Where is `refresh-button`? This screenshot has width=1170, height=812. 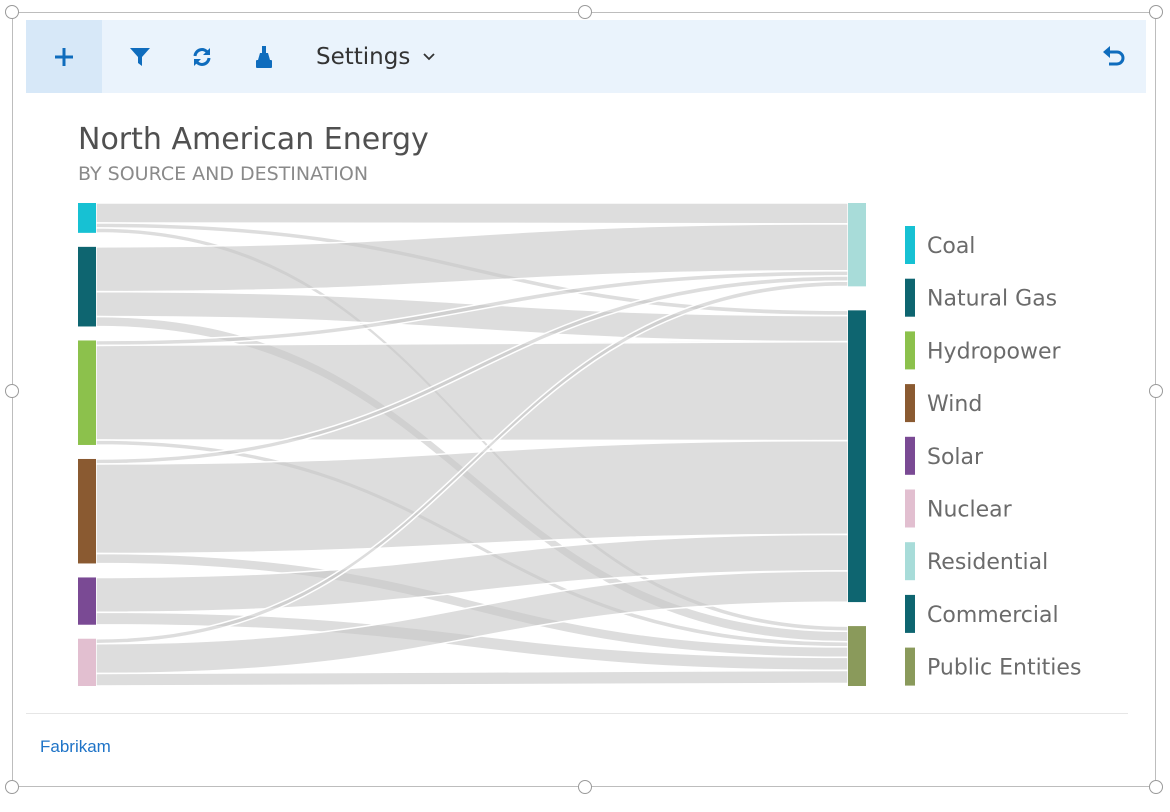 refresh-button is located at coordinates (202, 56).